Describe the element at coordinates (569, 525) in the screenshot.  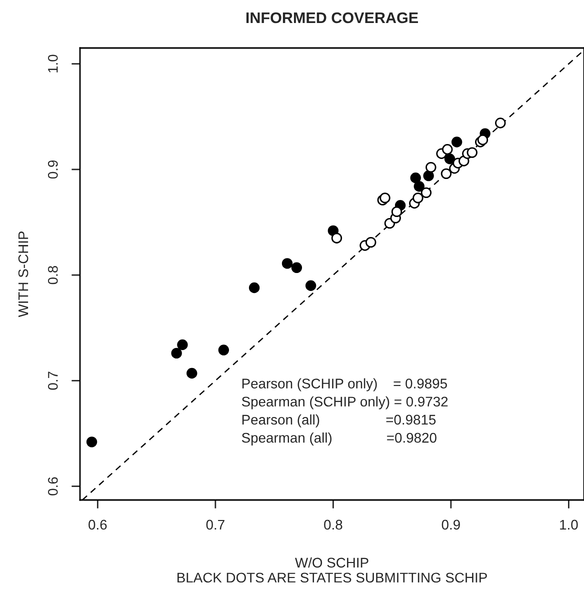
I see `x-tick-label: 1.0` at that location.